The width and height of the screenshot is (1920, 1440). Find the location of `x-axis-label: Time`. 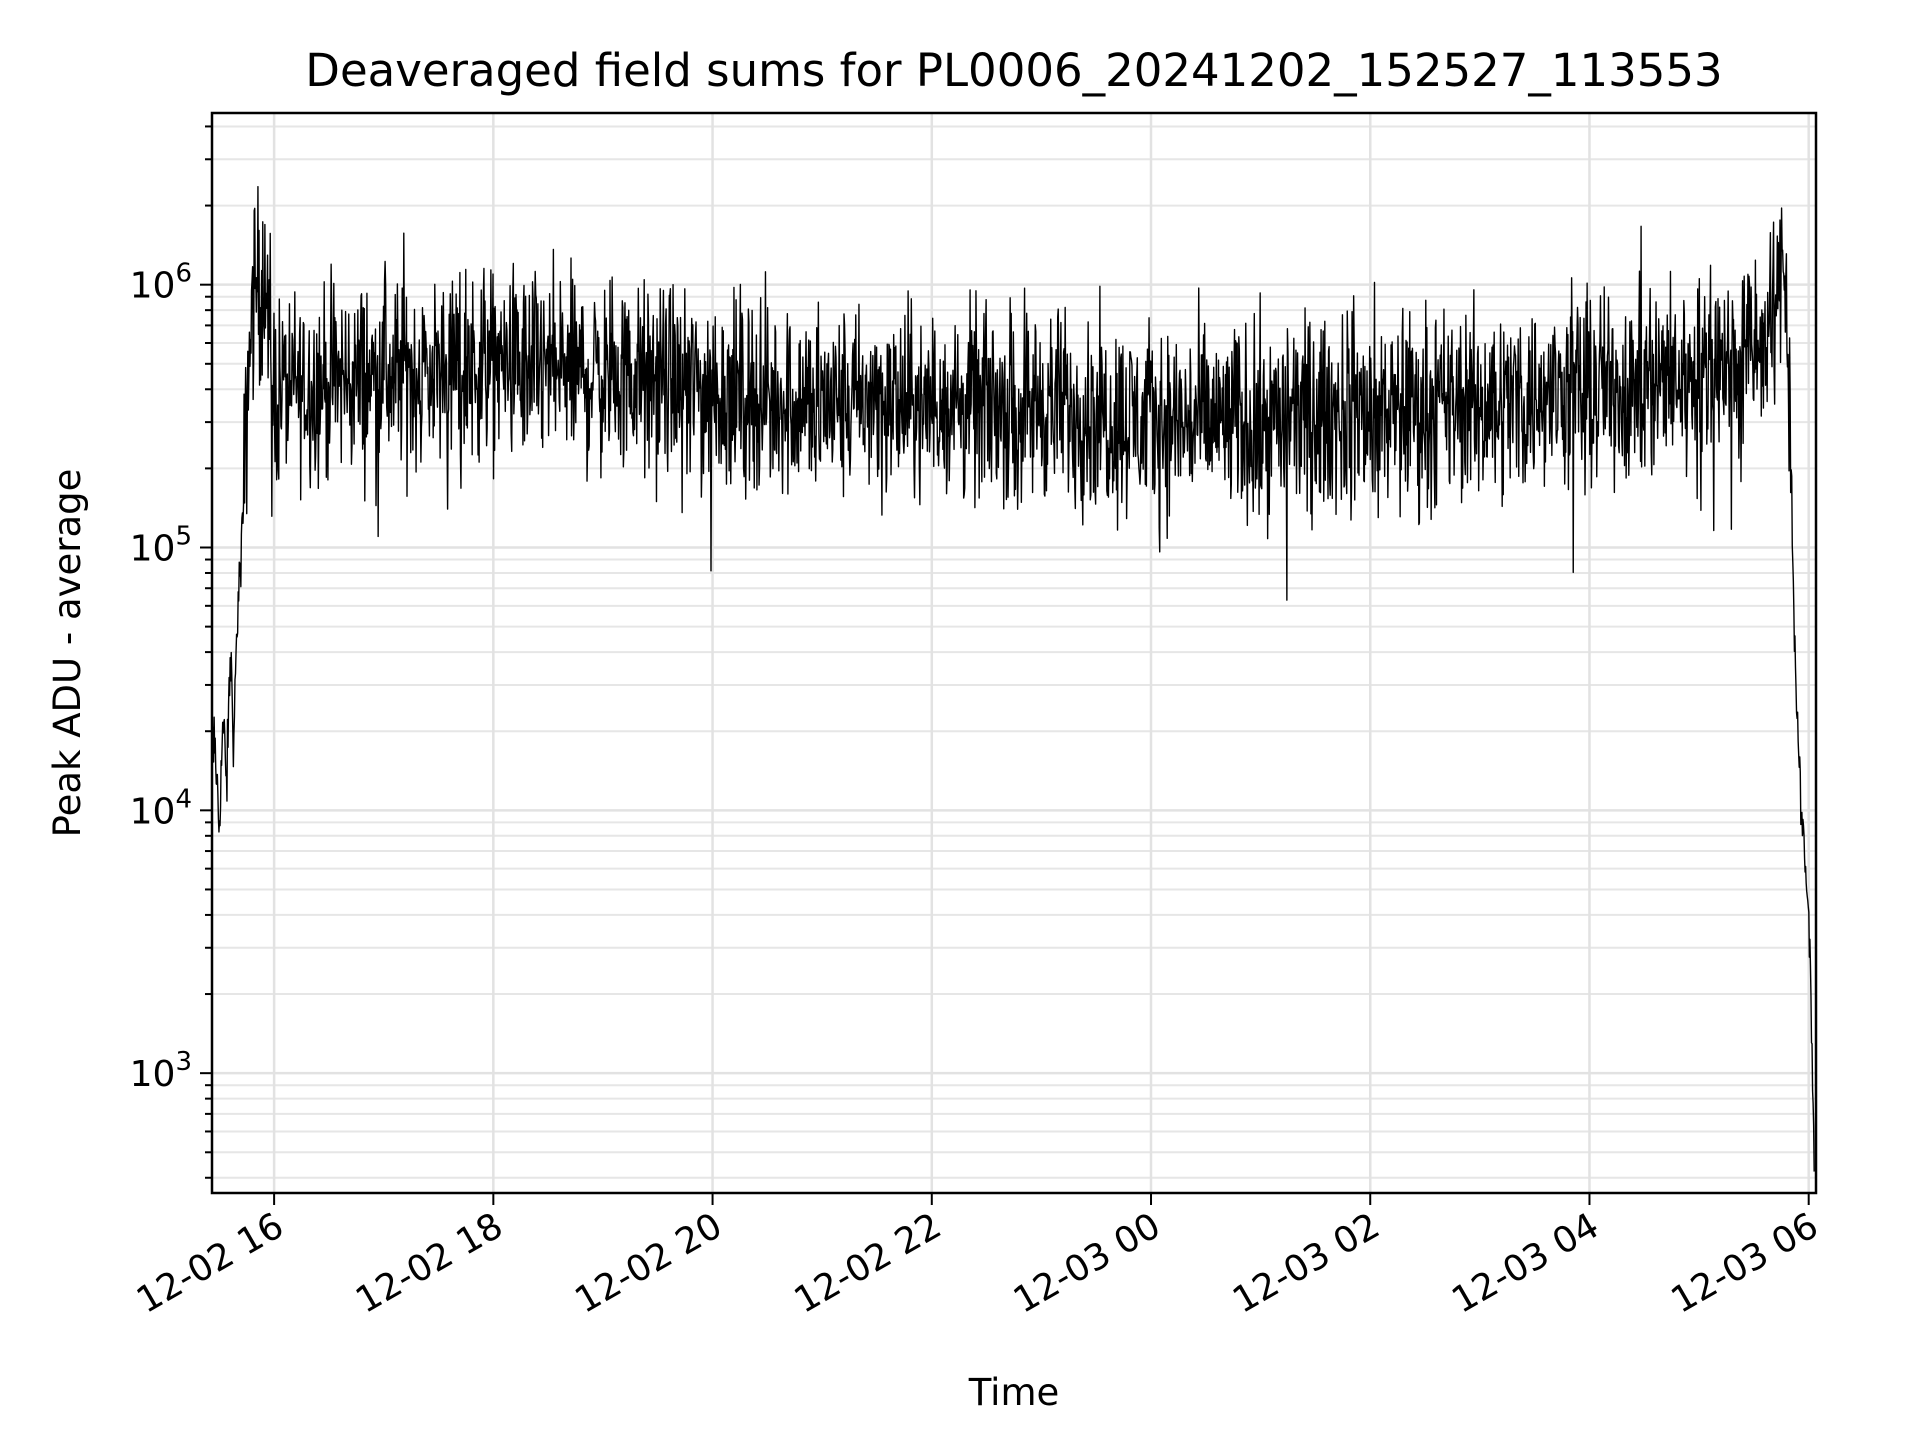

x-axis-label: Time is located at coordinates (1014, 1392).